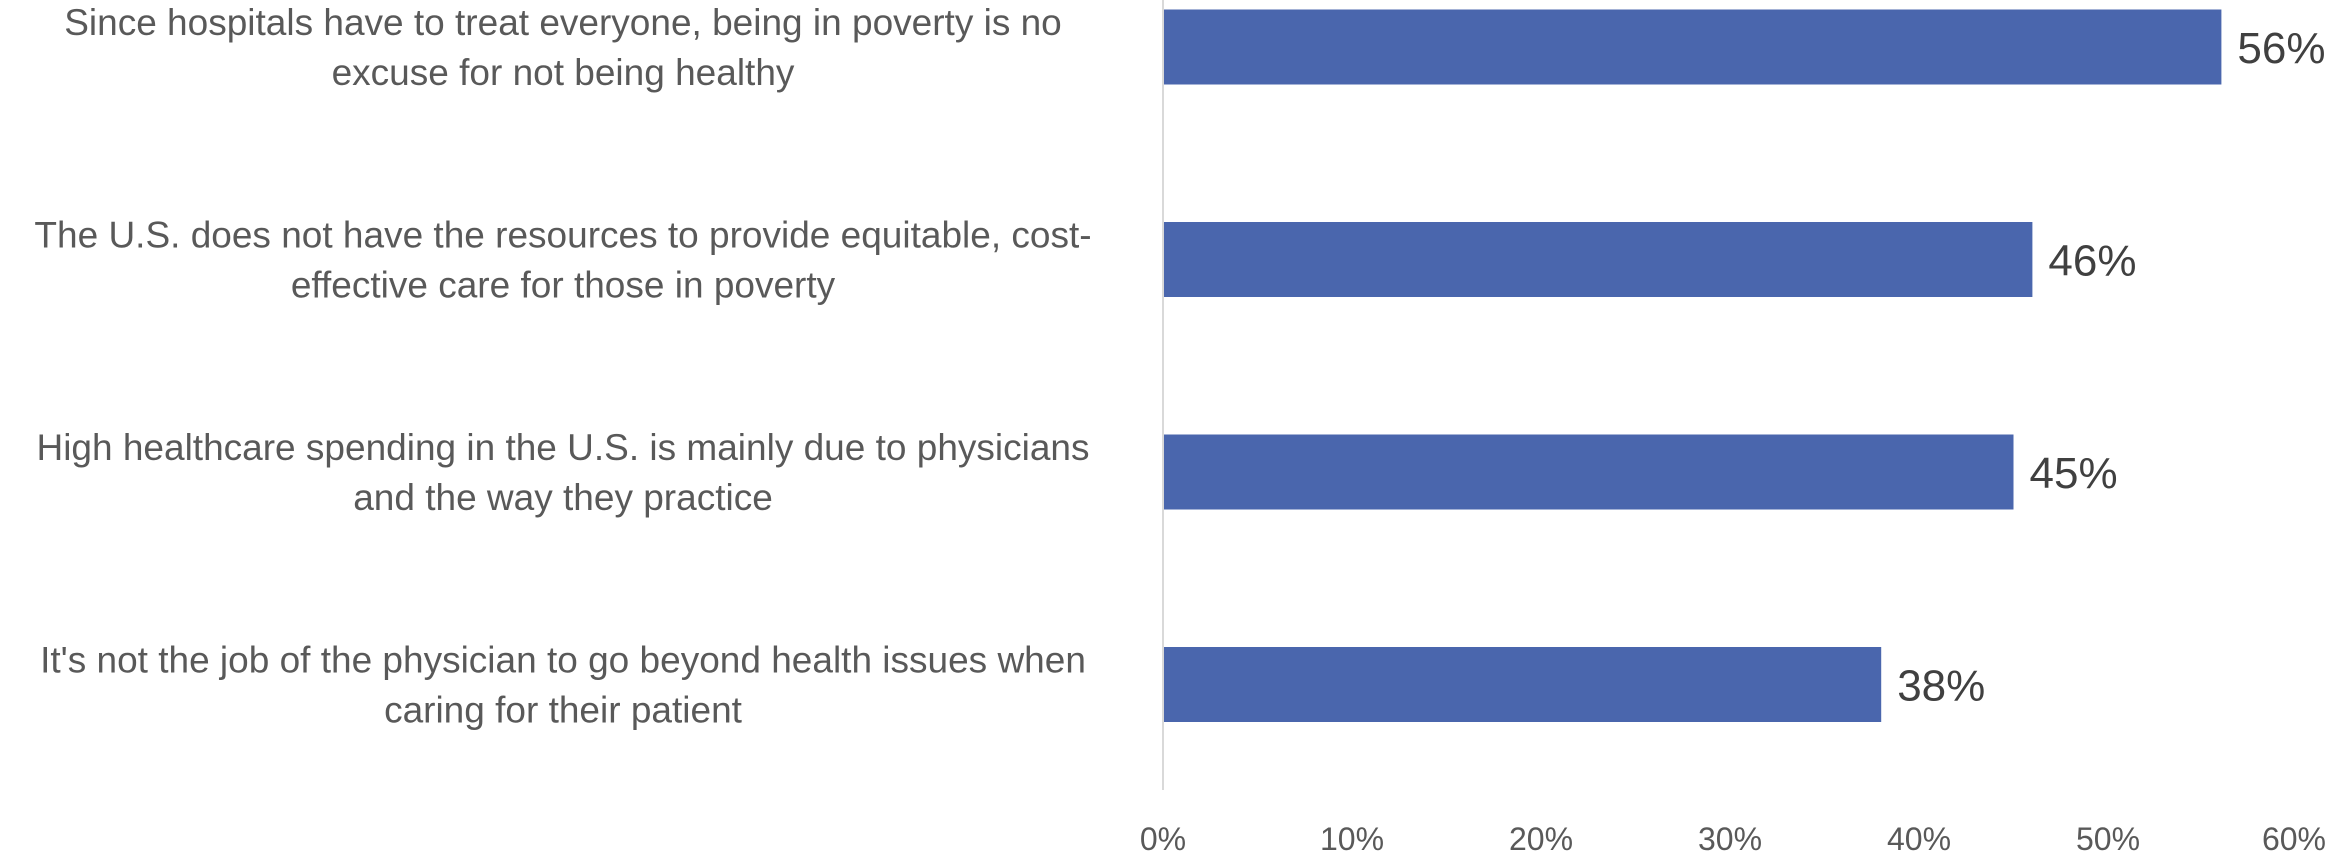  I want to click on category-label: caring for their patient, so click(563, 710).